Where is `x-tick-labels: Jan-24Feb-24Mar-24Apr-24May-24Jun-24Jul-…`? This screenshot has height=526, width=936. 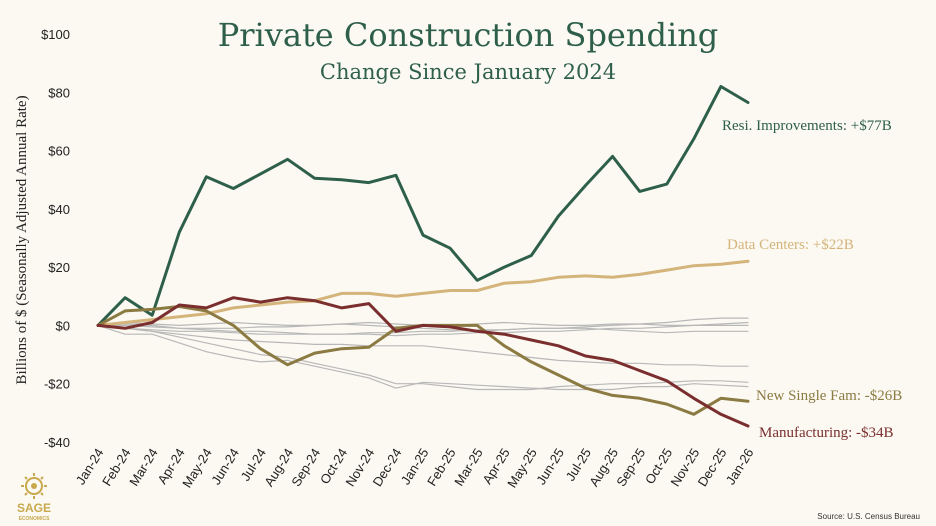
x-tick-labels: Jan-24Feb-24Mar-24Apr-24May-24Jun-24Jul-… is located at coordinates (415, 468).